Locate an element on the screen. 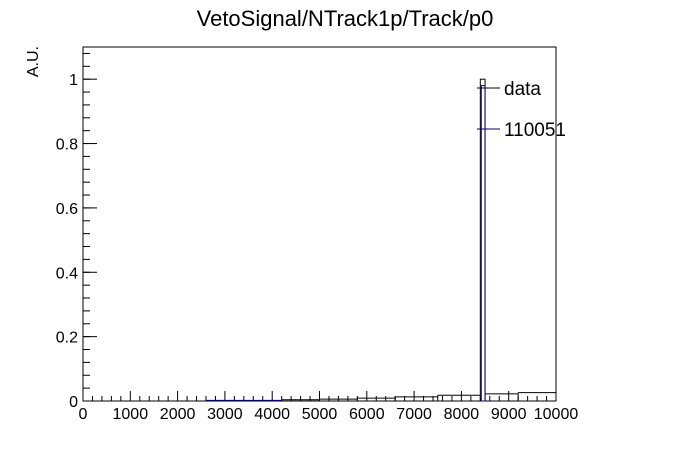 This screenshot has width=696, height=472. chart-title: VetoSignal/NTrack1p/Track/p0 is located at coordinates (345, 18).